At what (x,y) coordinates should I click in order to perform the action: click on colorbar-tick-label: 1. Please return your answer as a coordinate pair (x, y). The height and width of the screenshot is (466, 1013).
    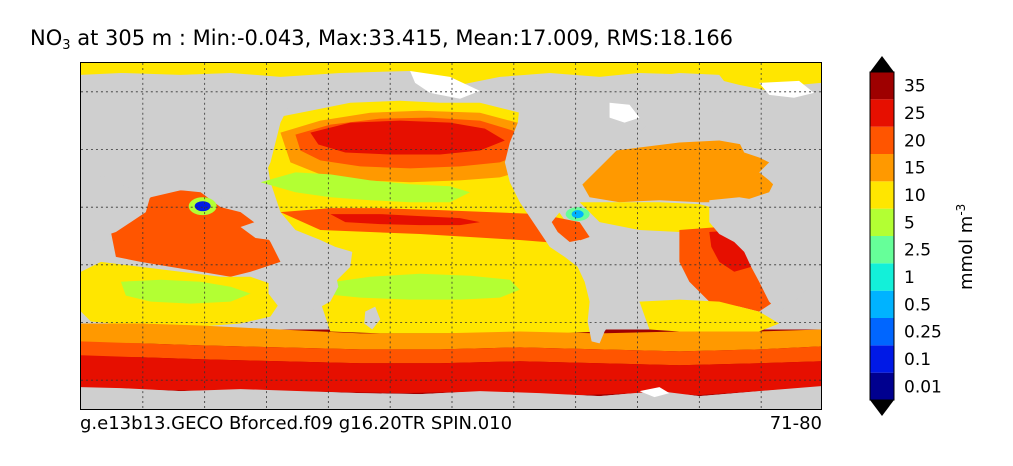
    Looking at the image, I should click on (909, 278).